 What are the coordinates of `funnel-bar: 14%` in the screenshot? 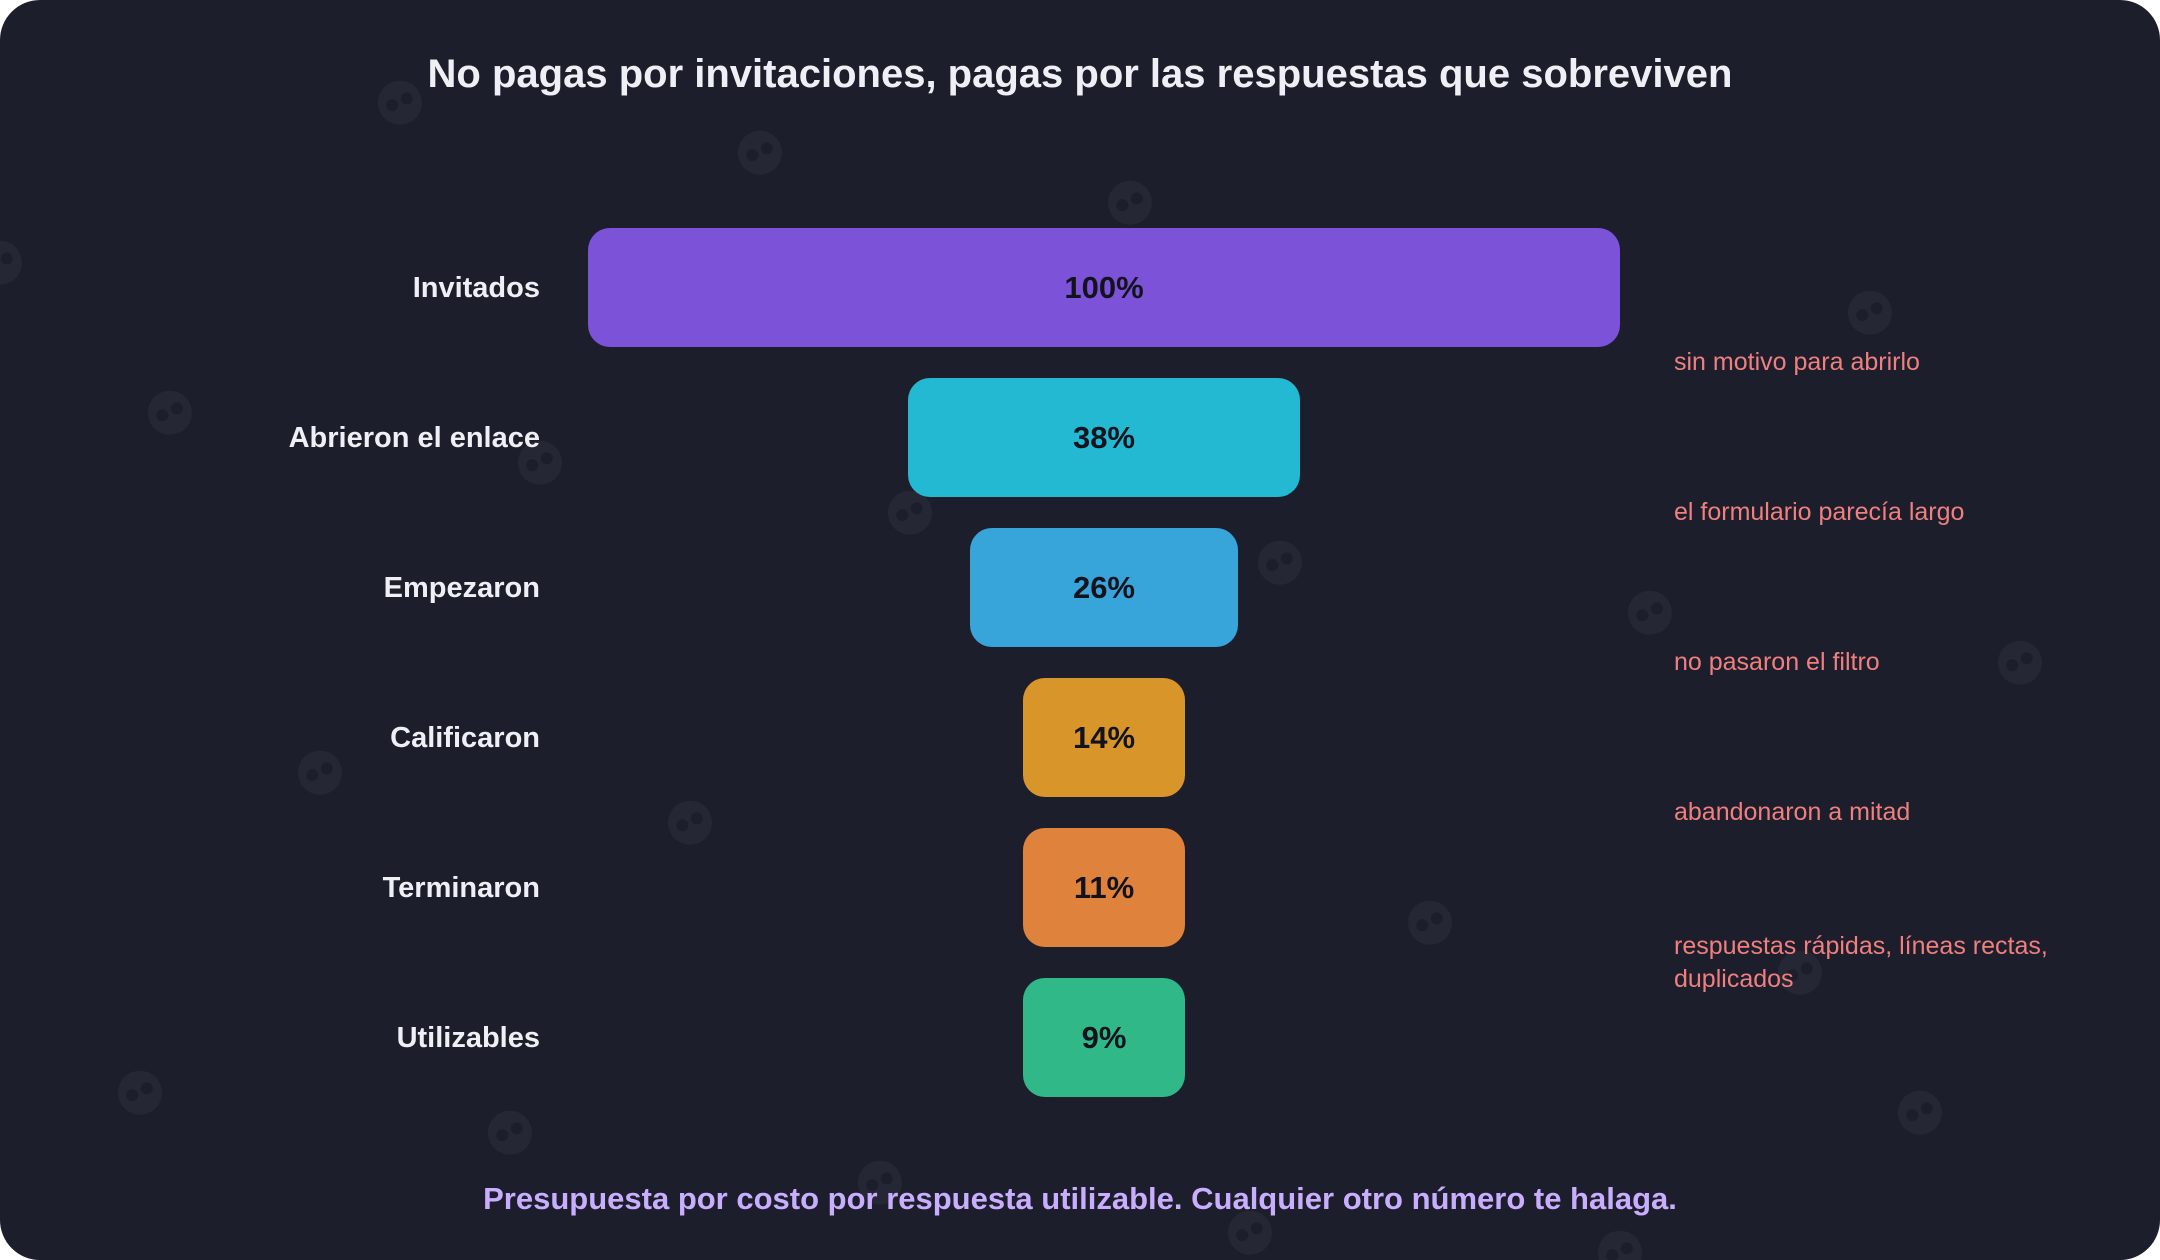 It's located at (1104, 737).